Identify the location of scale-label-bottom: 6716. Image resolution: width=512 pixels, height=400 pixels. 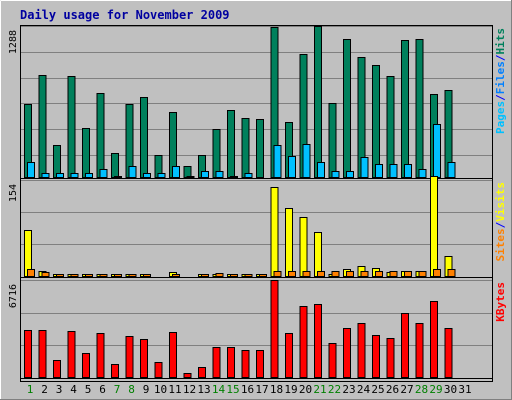
(13, 296).